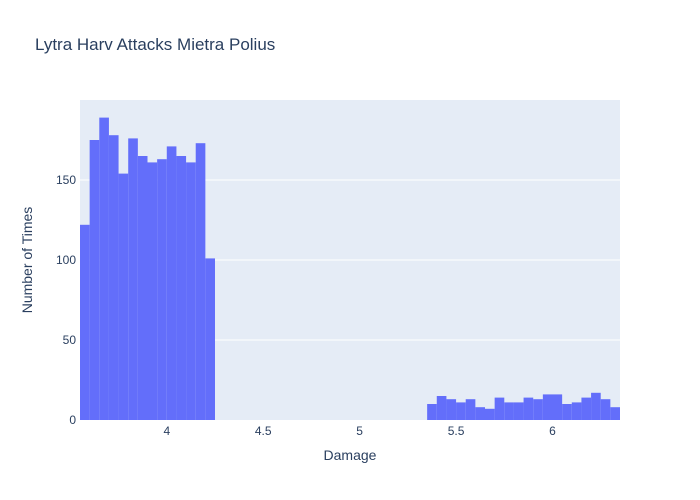  Describe the element at coordinates (66, 300) in the screenshot. I see `y-axis-ticks: 0 50 100 150` at that location.